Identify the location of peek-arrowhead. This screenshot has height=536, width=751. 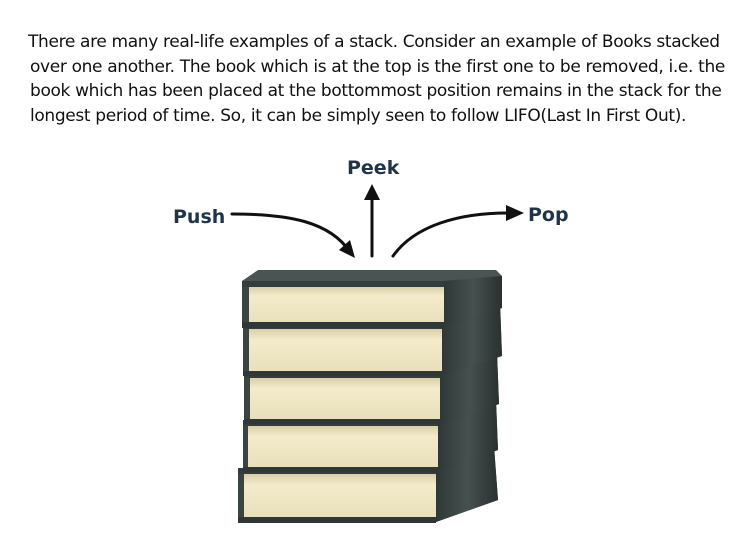
(372, 192).